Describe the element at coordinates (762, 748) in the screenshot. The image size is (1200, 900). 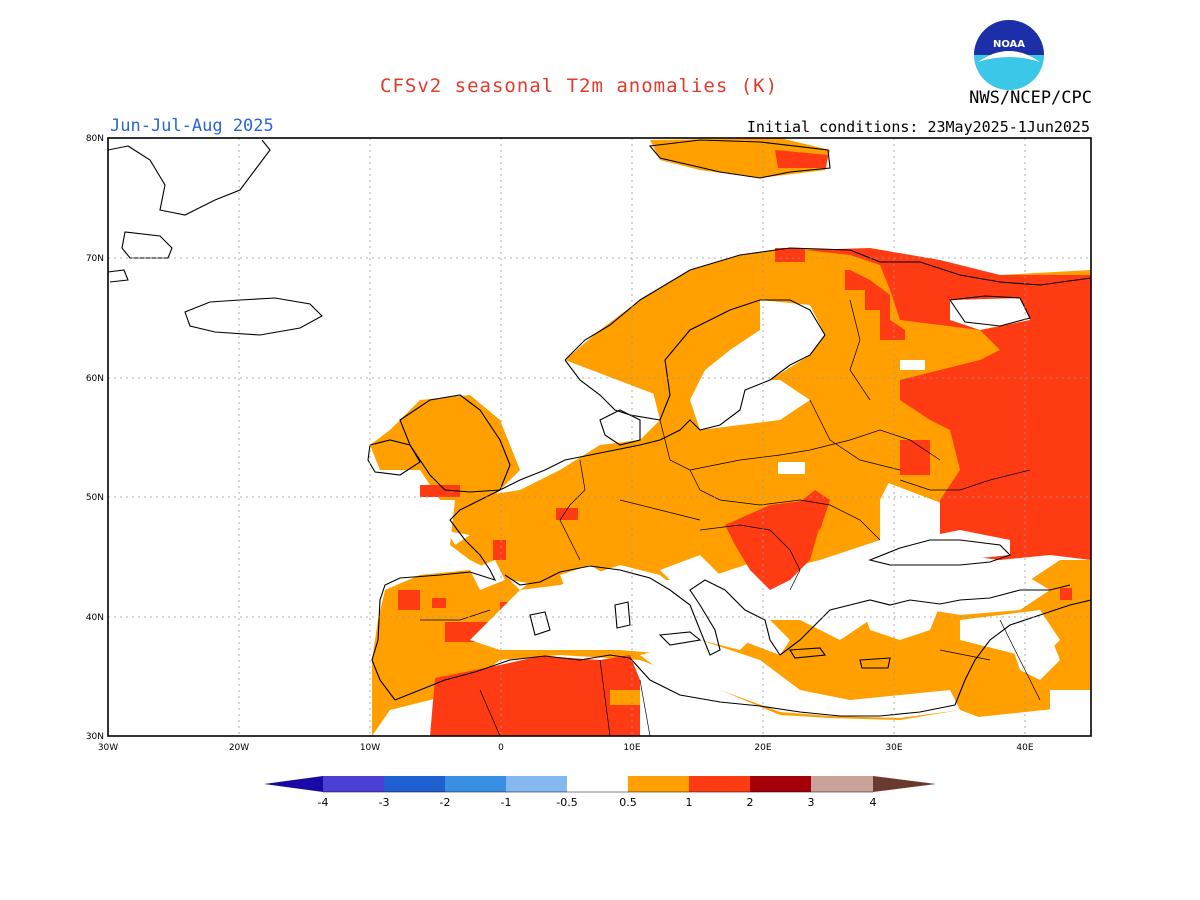
I see `lon-label: 20E` at that location.